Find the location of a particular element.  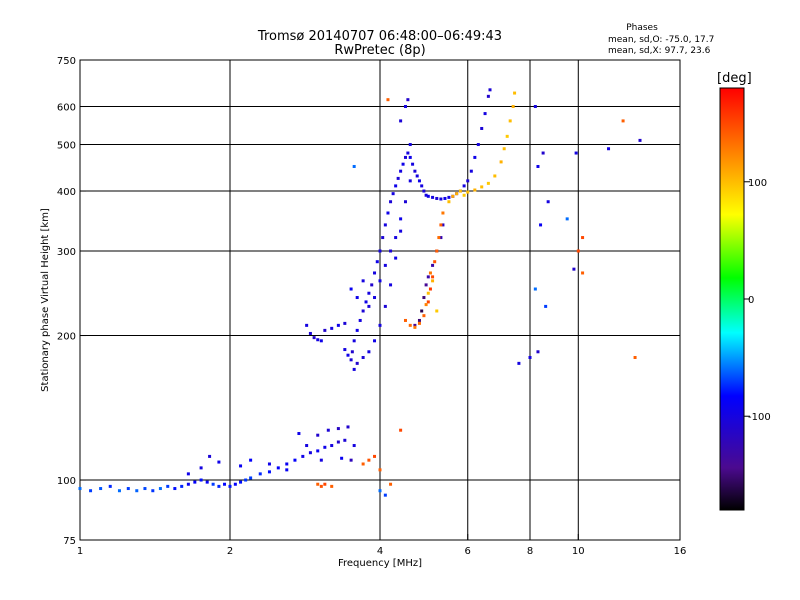

phase-stats-o: mean, sd,O: -75.0, 17.7 is located at coordinates (661, 40).